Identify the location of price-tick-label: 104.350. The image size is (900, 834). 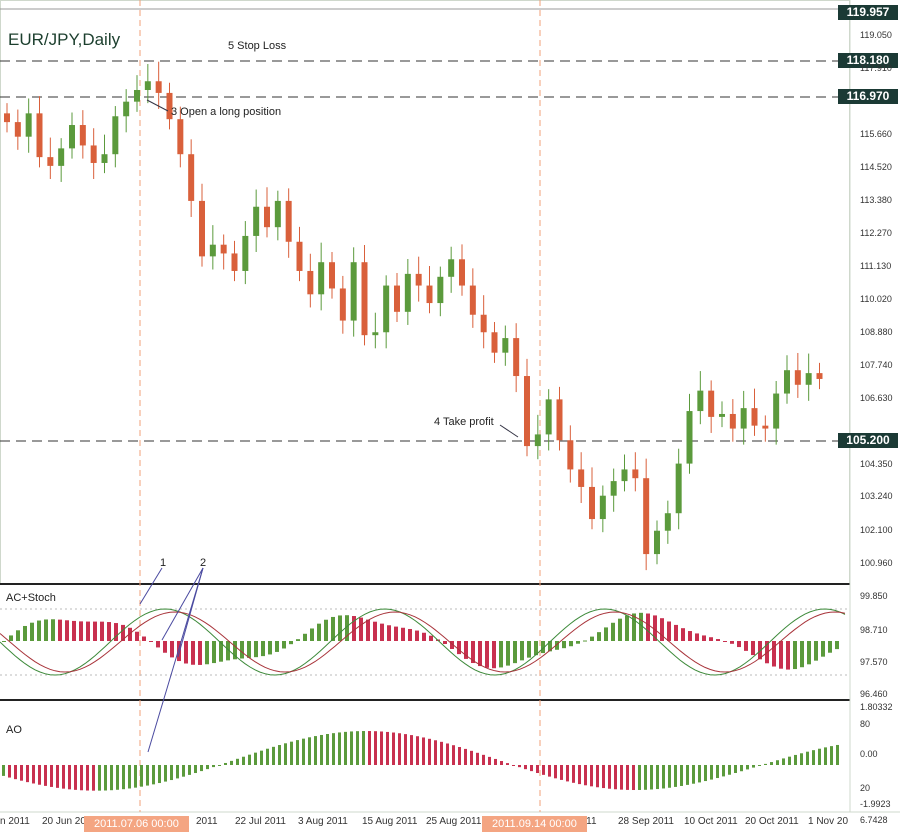
(876, 464).